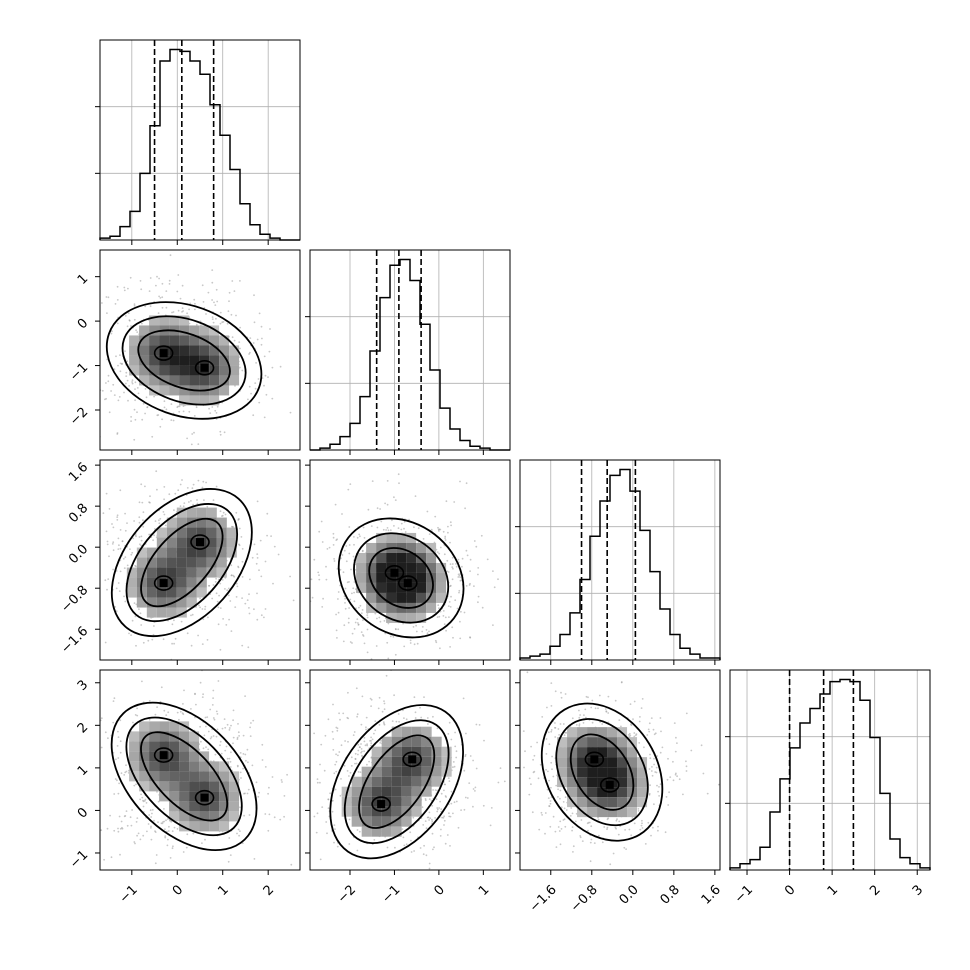 The height and width of the screenshot is (970, 970). Describe the element at coordinates (394, 572) in the screenshot. I see `mode-peak` at that location.